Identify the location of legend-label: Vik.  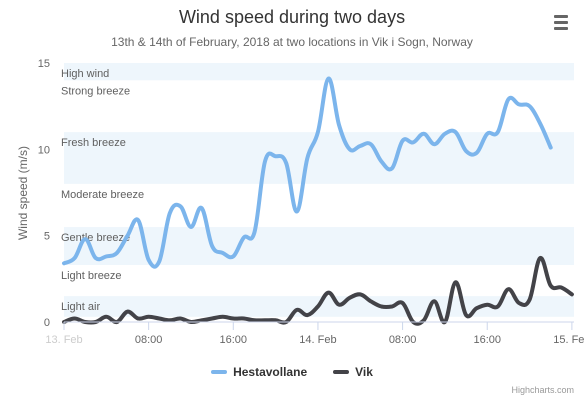
(364, 372).